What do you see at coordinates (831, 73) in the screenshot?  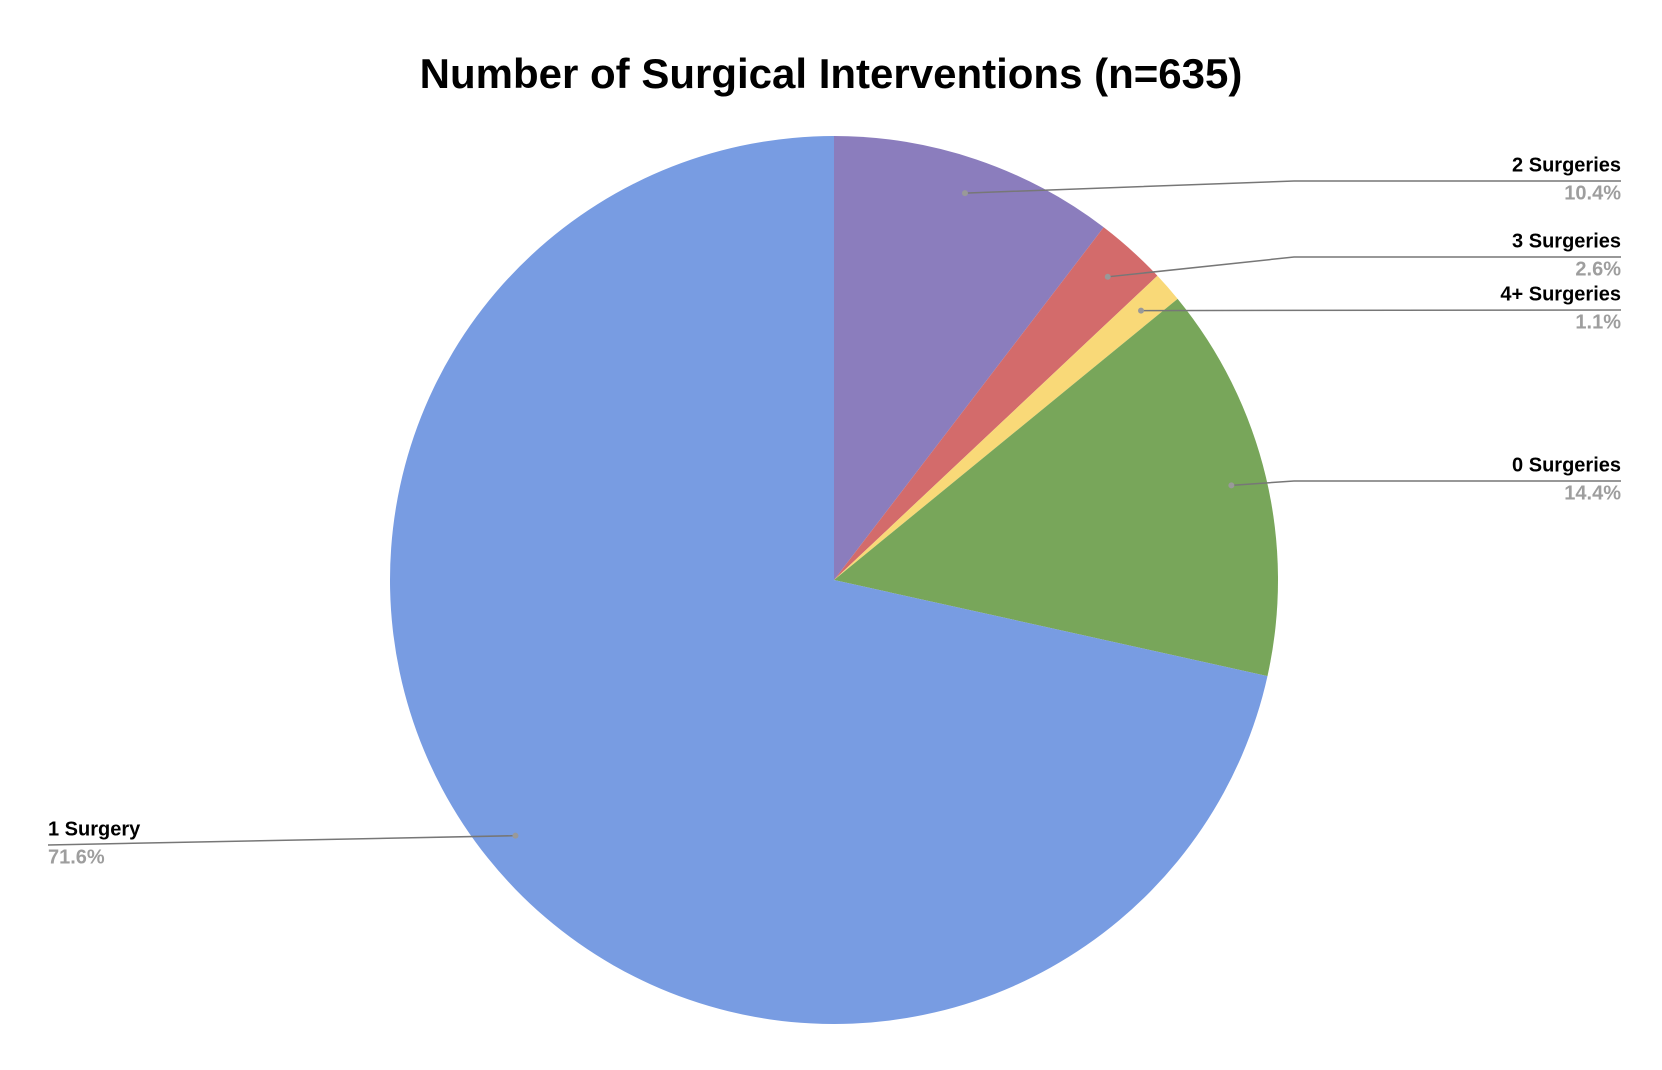 I see `chart-title: Number of Surgical Interventions (n=635)` at bounding box center [831, 73].